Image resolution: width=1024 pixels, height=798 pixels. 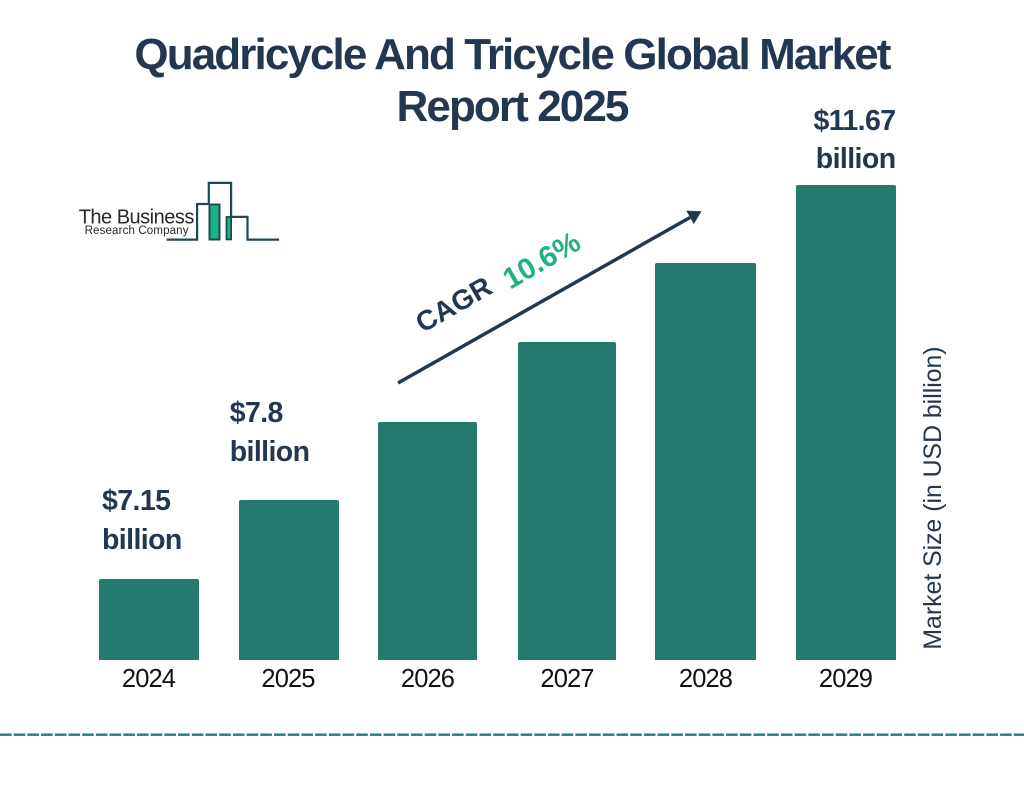 I want to click on svg-text: The Business, so click(x=137, y=218).